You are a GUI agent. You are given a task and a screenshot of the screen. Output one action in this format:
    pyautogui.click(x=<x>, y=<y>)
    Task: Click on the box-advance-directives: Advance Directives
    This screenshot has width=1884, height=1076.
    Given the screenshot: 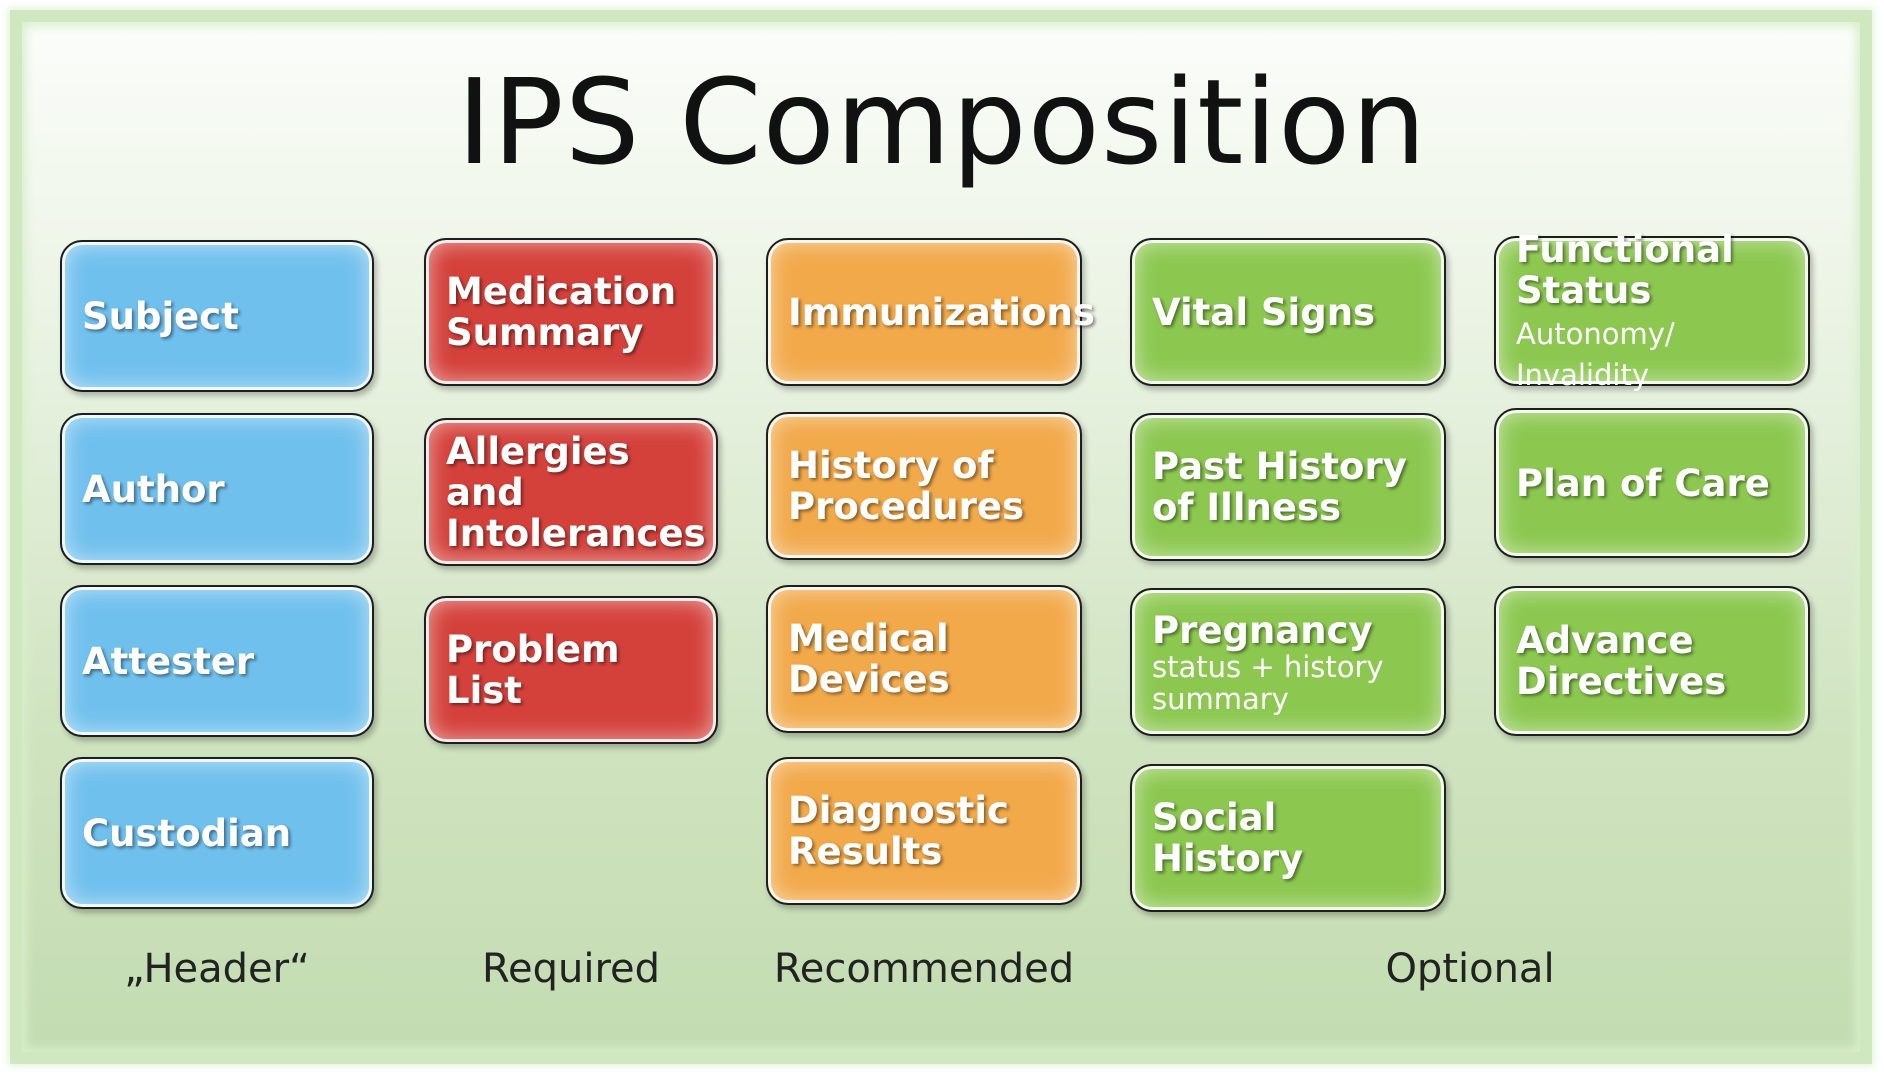 What is the action you would take?
    pyautogui.click(x=1652, y=661)
    